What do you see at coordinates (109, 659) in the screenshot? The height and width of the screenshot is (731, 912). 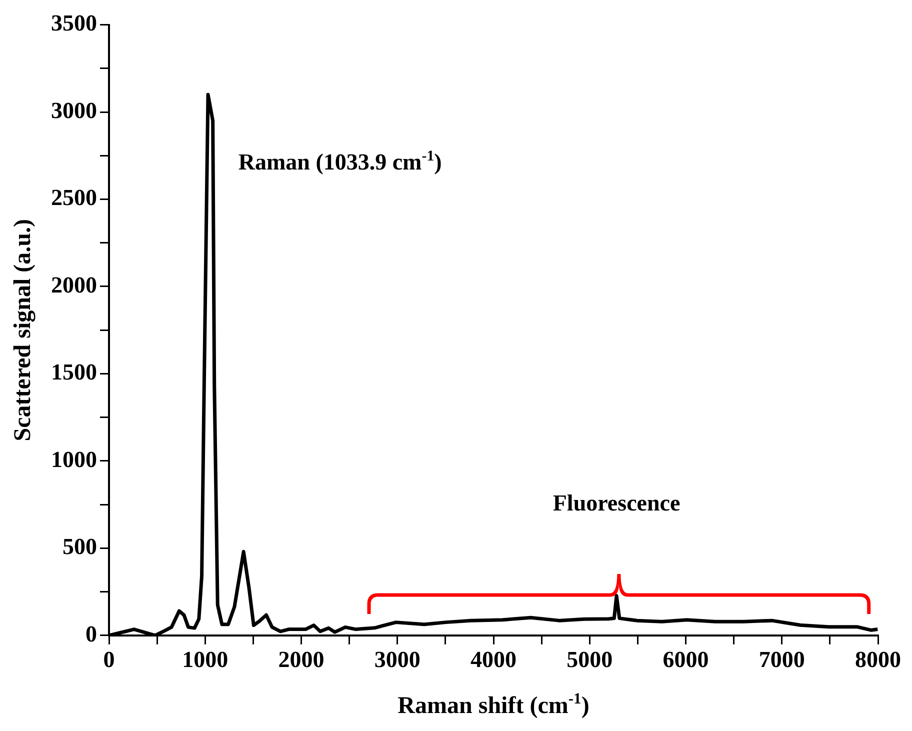 I see `x-tick-label: 0` at bounding box center [109, 659].